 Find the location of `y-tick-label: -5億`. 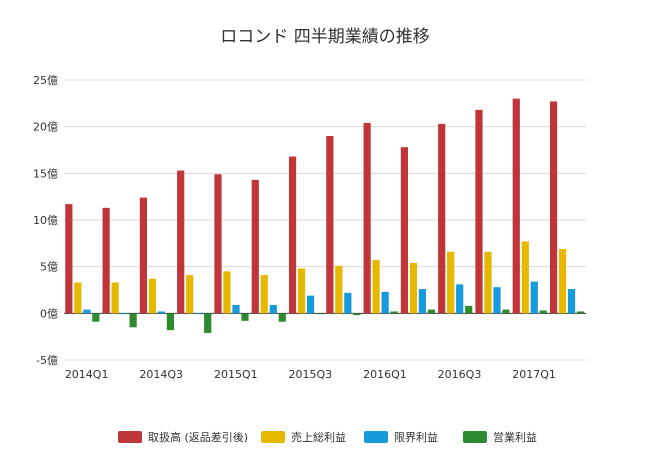

y-tick-label: -5億 is located at coordinates (47, 360).